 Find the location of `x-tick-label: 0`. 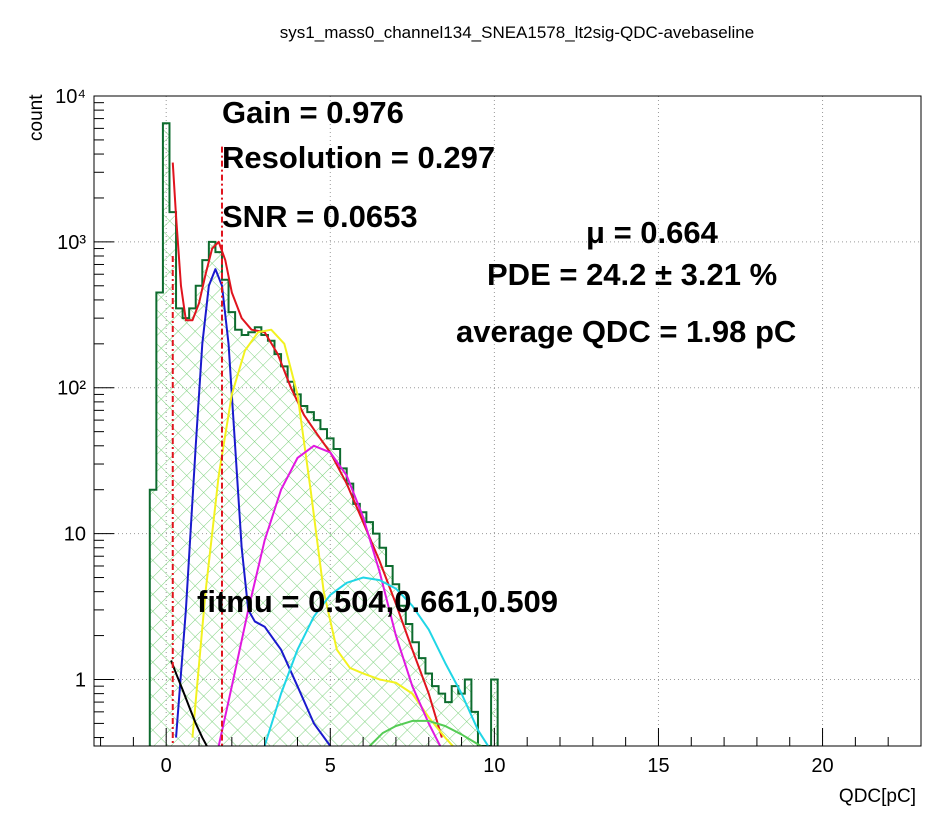

x-tick-label: 0 is located at coordinates (166, 766).